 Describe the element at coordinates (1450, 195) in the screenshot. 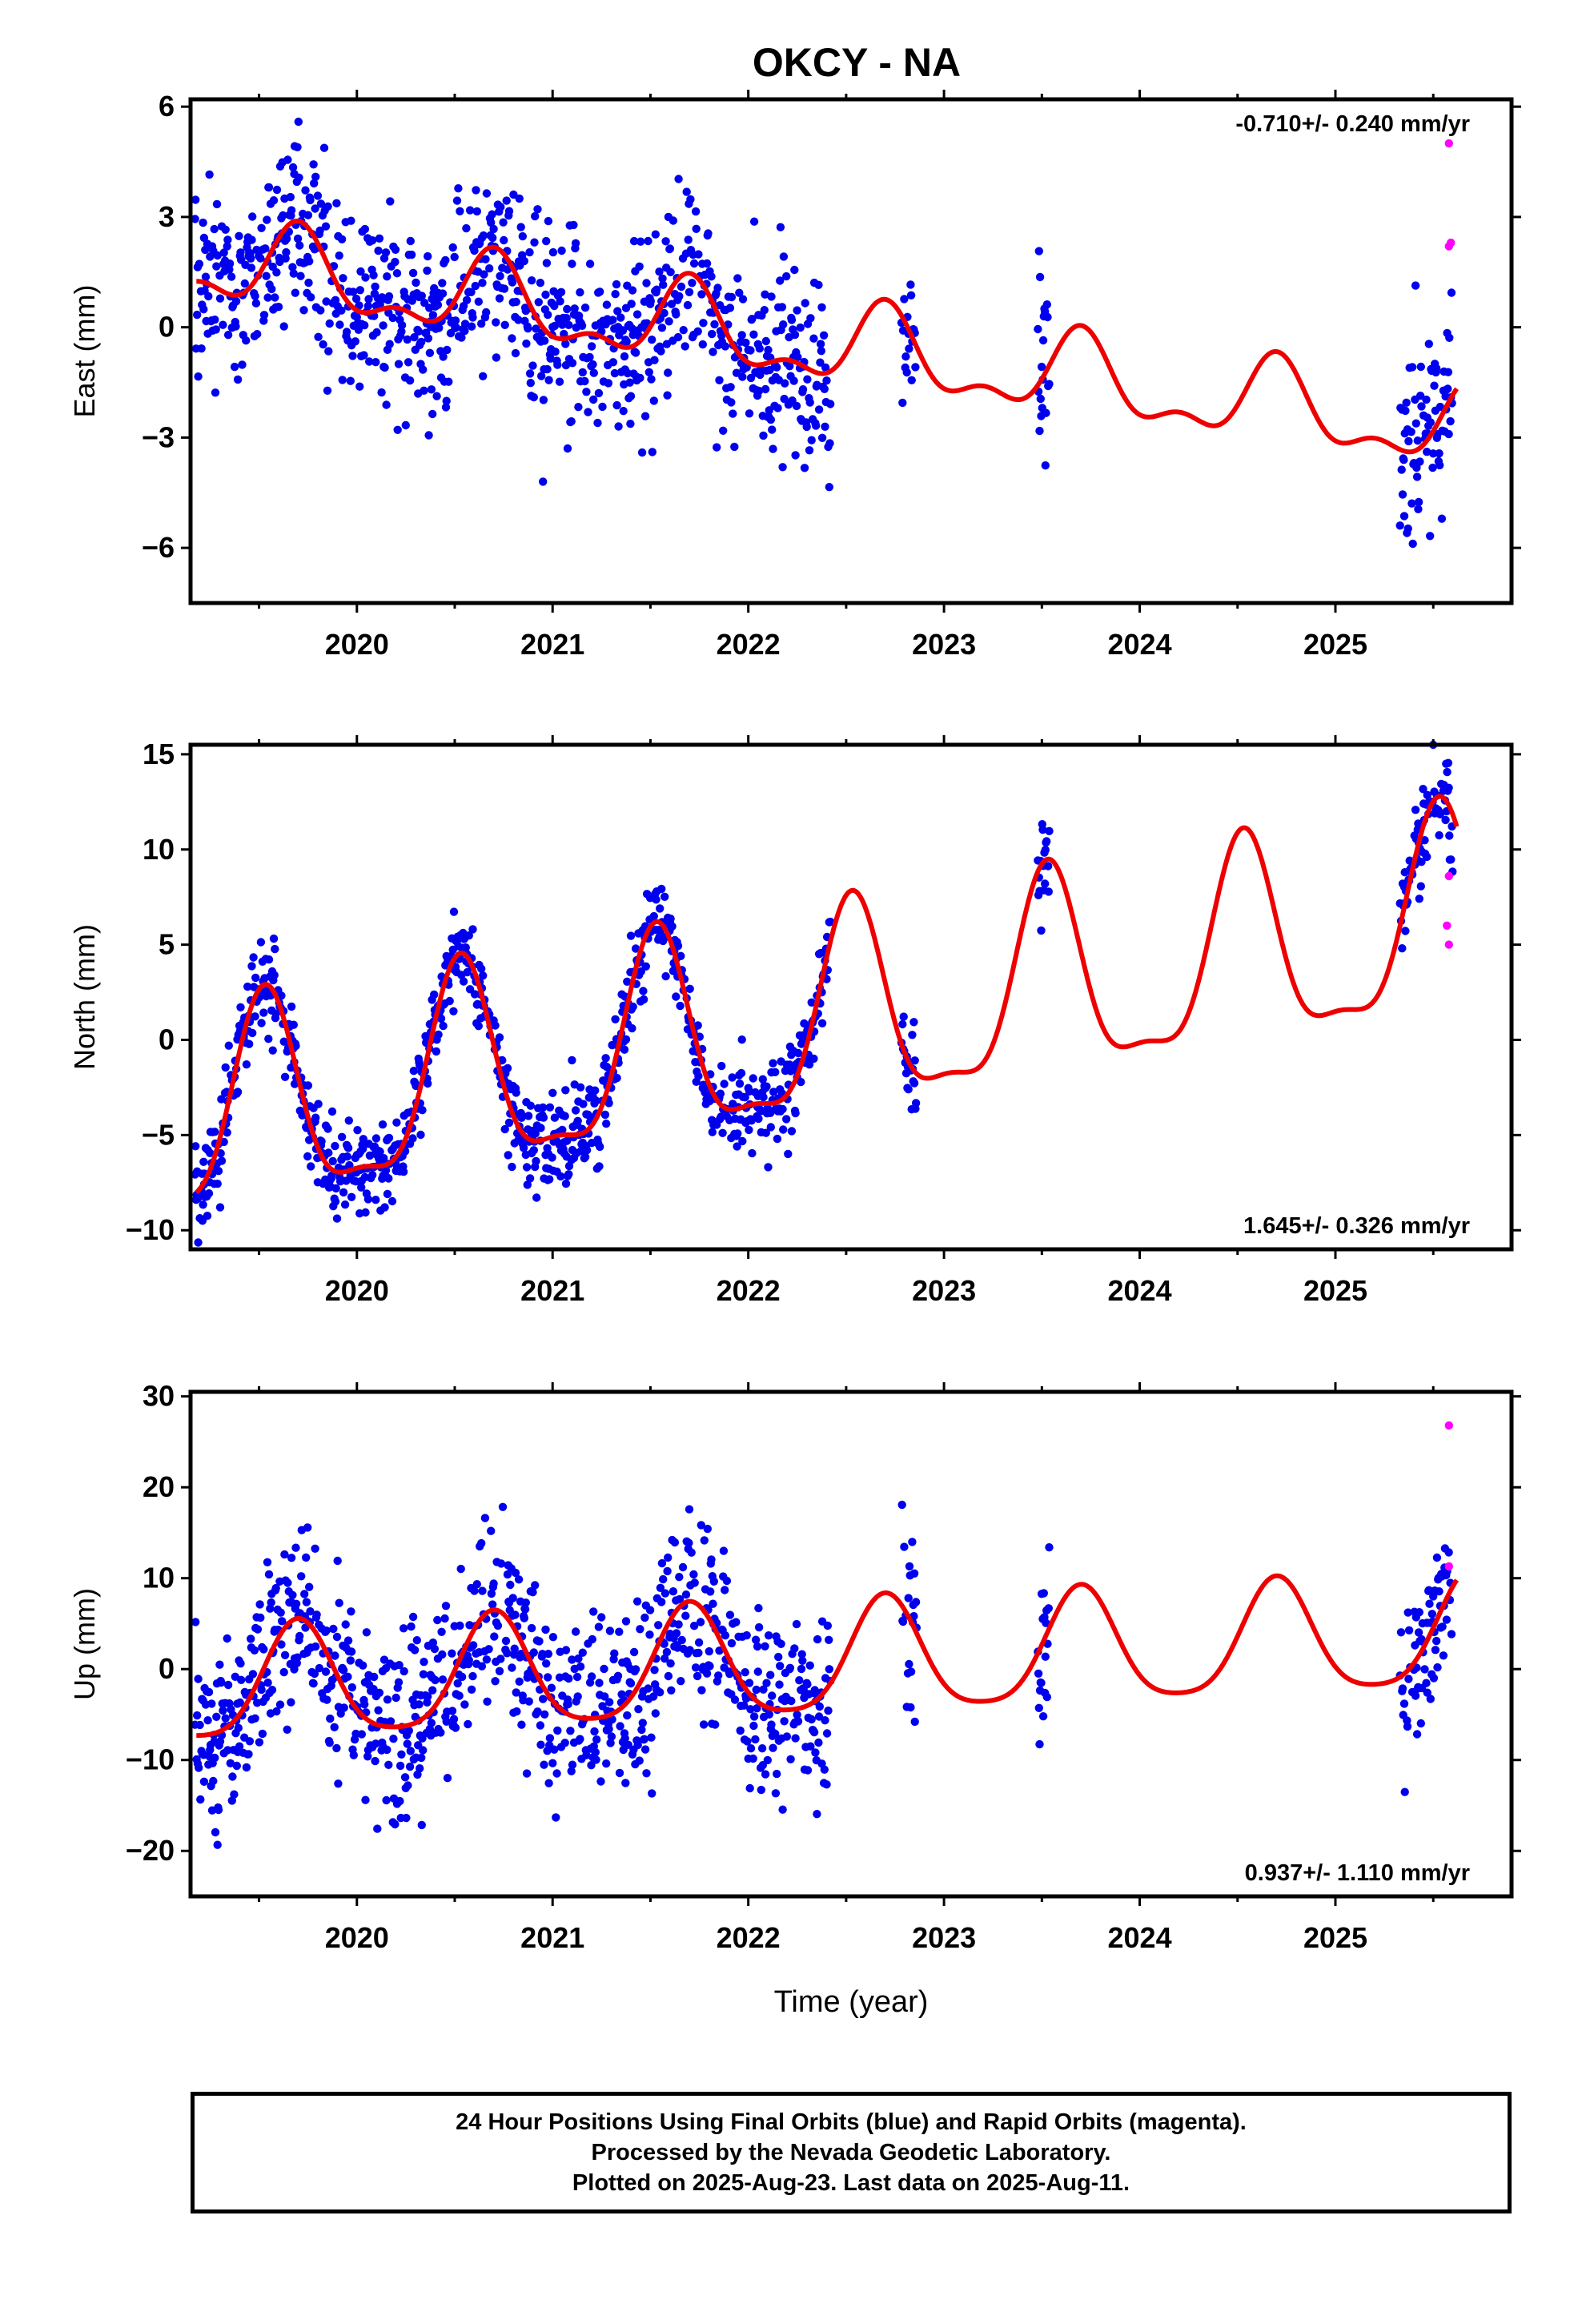

I see `east-rapid-points` at that location.